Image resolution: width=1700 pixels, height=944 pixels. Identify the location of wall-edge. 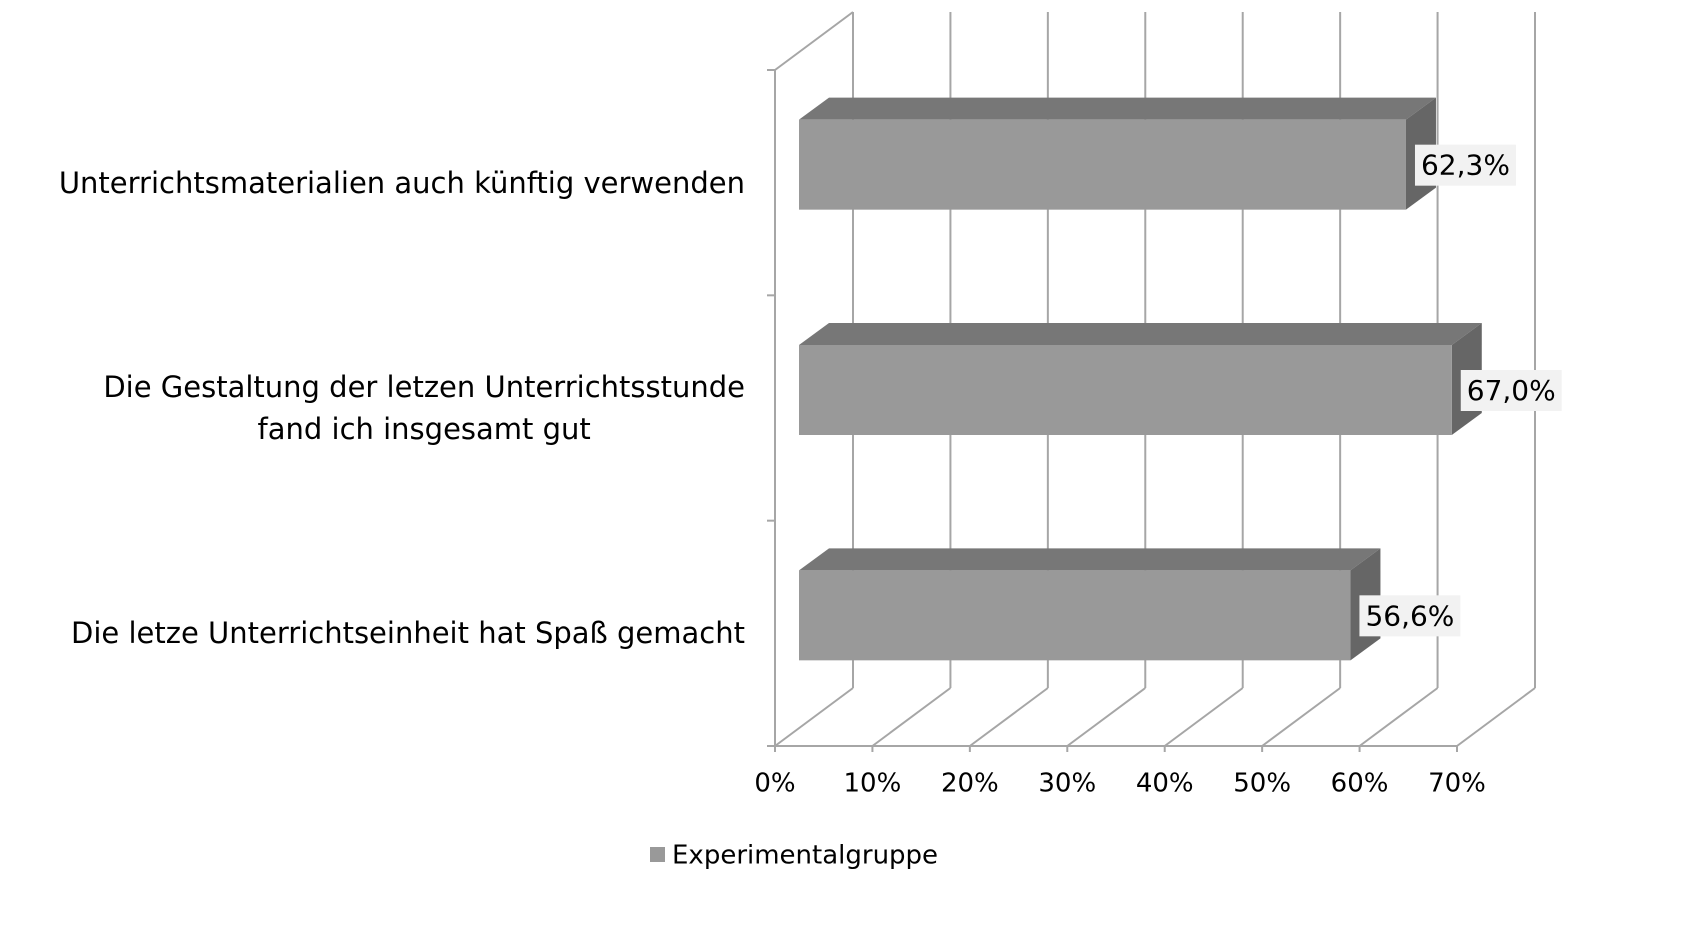
(814, 41).